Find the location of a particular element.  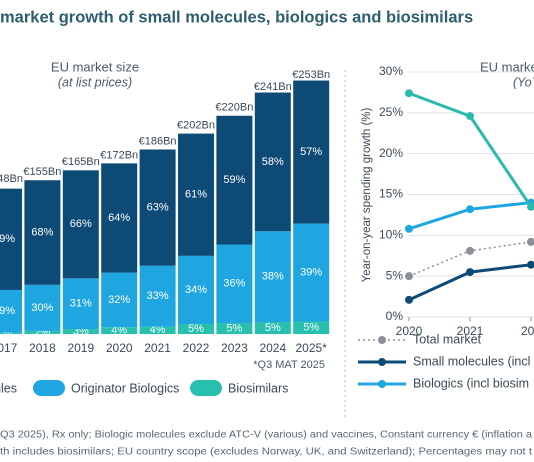

legend-label: Small molecules is located at coordinates (8, 388).